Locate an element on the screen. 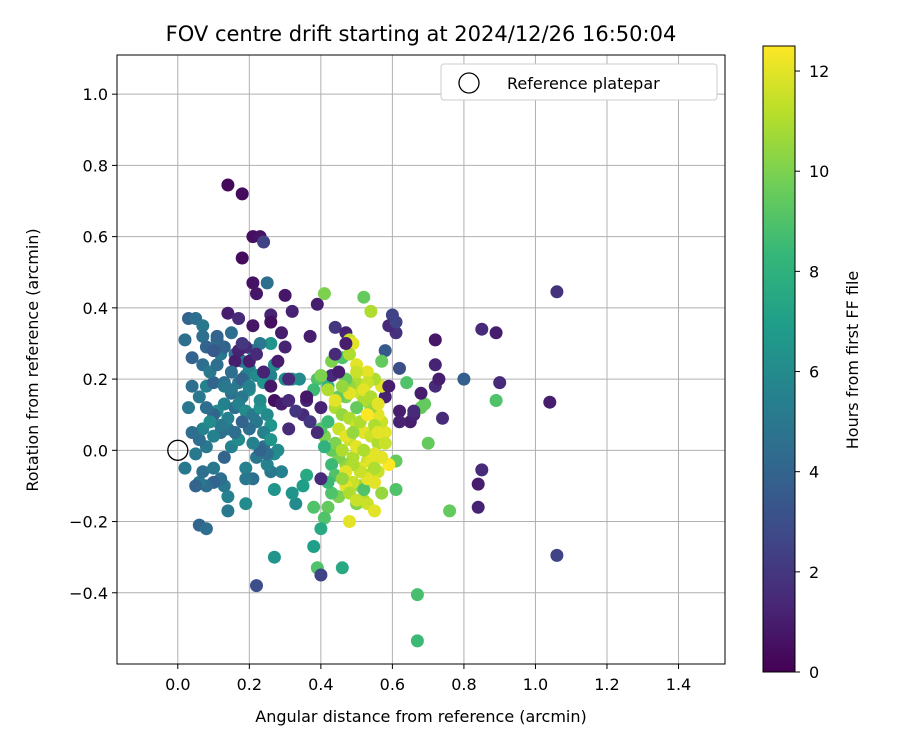 The height and width of the screenshot is (750, 900). colorbar-gradient is located at coordinates (779, 359).